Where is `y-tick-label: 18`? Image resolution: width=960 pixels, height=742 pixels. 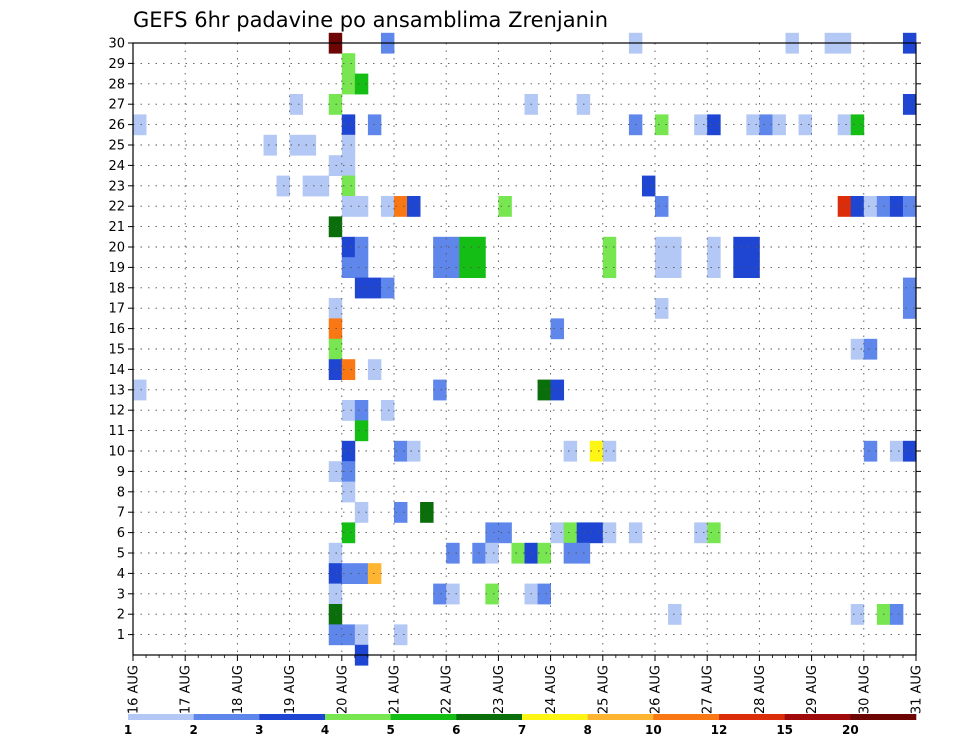 y-tick-label: 18 is located at coordinates (116, 288).